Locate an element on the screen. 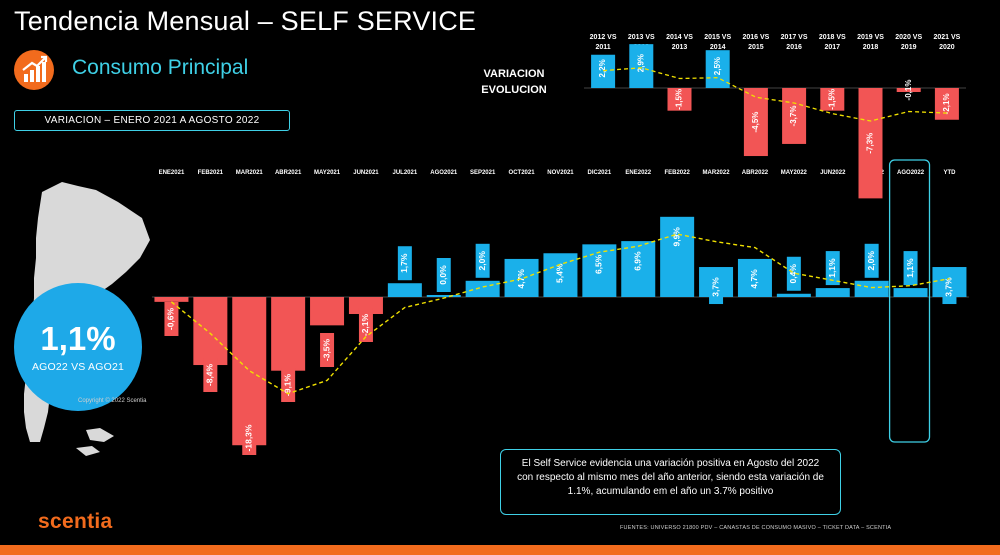 The image size is (1000, 555). mini-tick-label: 2018 VS is located at coordinates (832, 37).